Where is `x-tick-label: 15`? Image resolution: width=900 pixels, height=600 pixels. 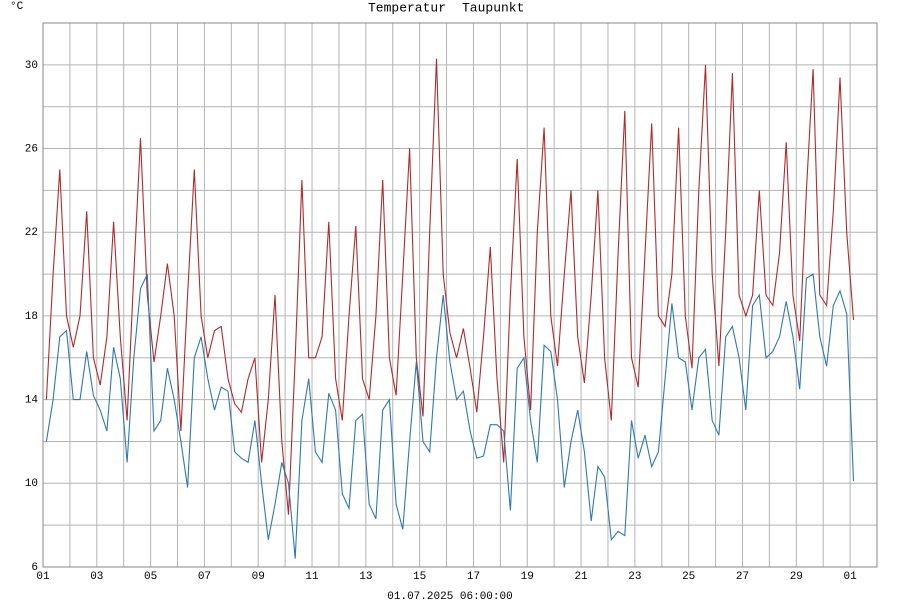
x-tick-label: 15 is located at coordinates (419, 577).